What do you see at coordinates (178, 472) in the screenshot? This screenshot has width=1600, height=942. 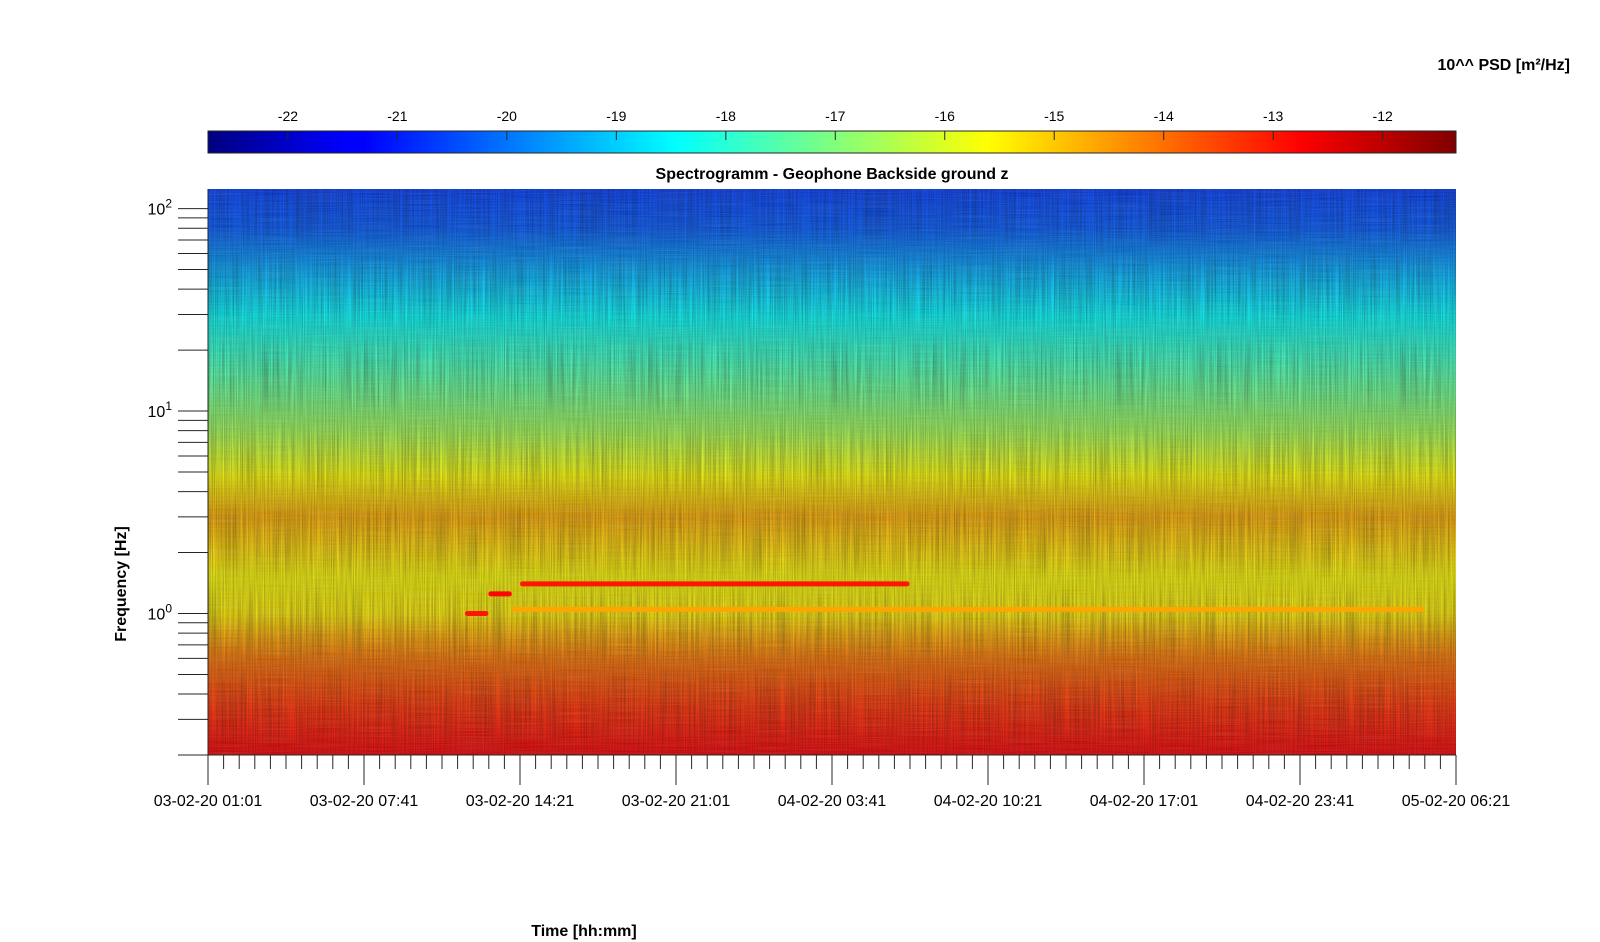 I see `y-axis: 10⁰ 10¹ 10²` at bounding box center [178, 472].